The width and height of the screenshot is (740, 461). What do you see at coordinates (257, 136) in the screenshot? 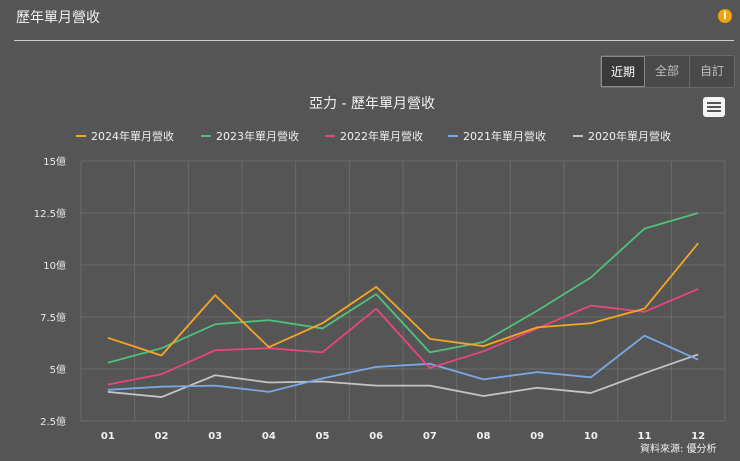
I see `legend-label: 2023年單月營收` at bounding box center [257, 136].